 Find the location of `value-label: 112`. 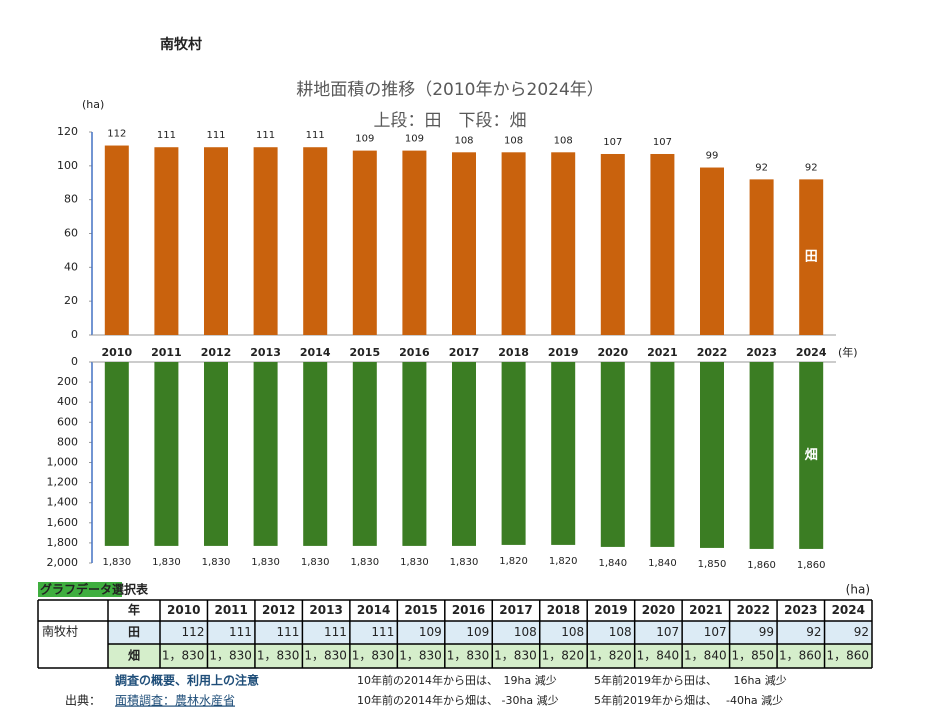

value-label: 112 is located at coordinates (116, 134).